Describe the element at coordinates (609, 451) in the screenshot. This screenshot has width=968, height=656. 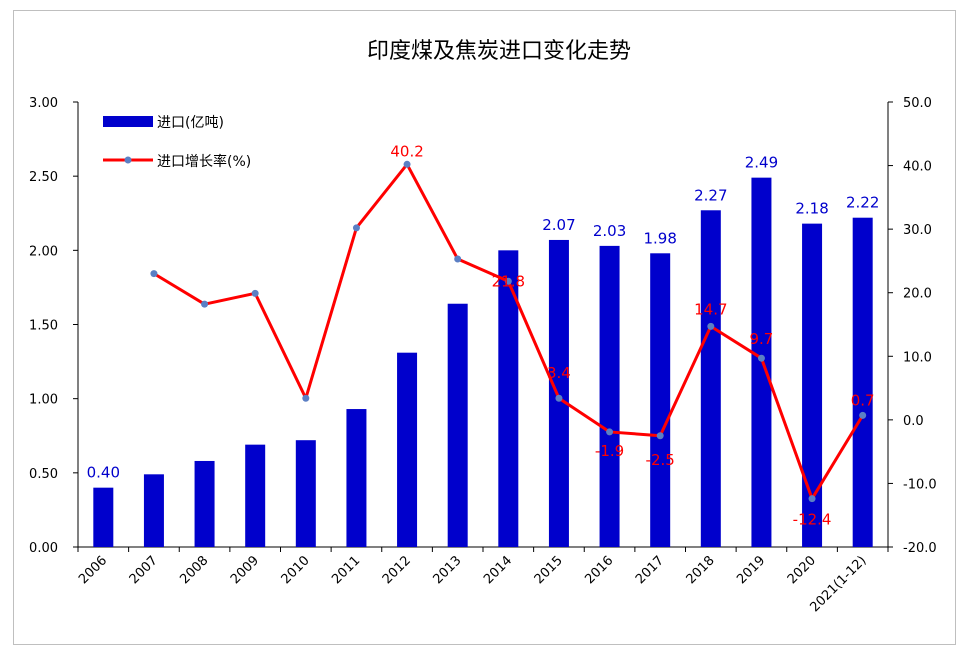
I see `growth-value-label: -1.9` at that location.